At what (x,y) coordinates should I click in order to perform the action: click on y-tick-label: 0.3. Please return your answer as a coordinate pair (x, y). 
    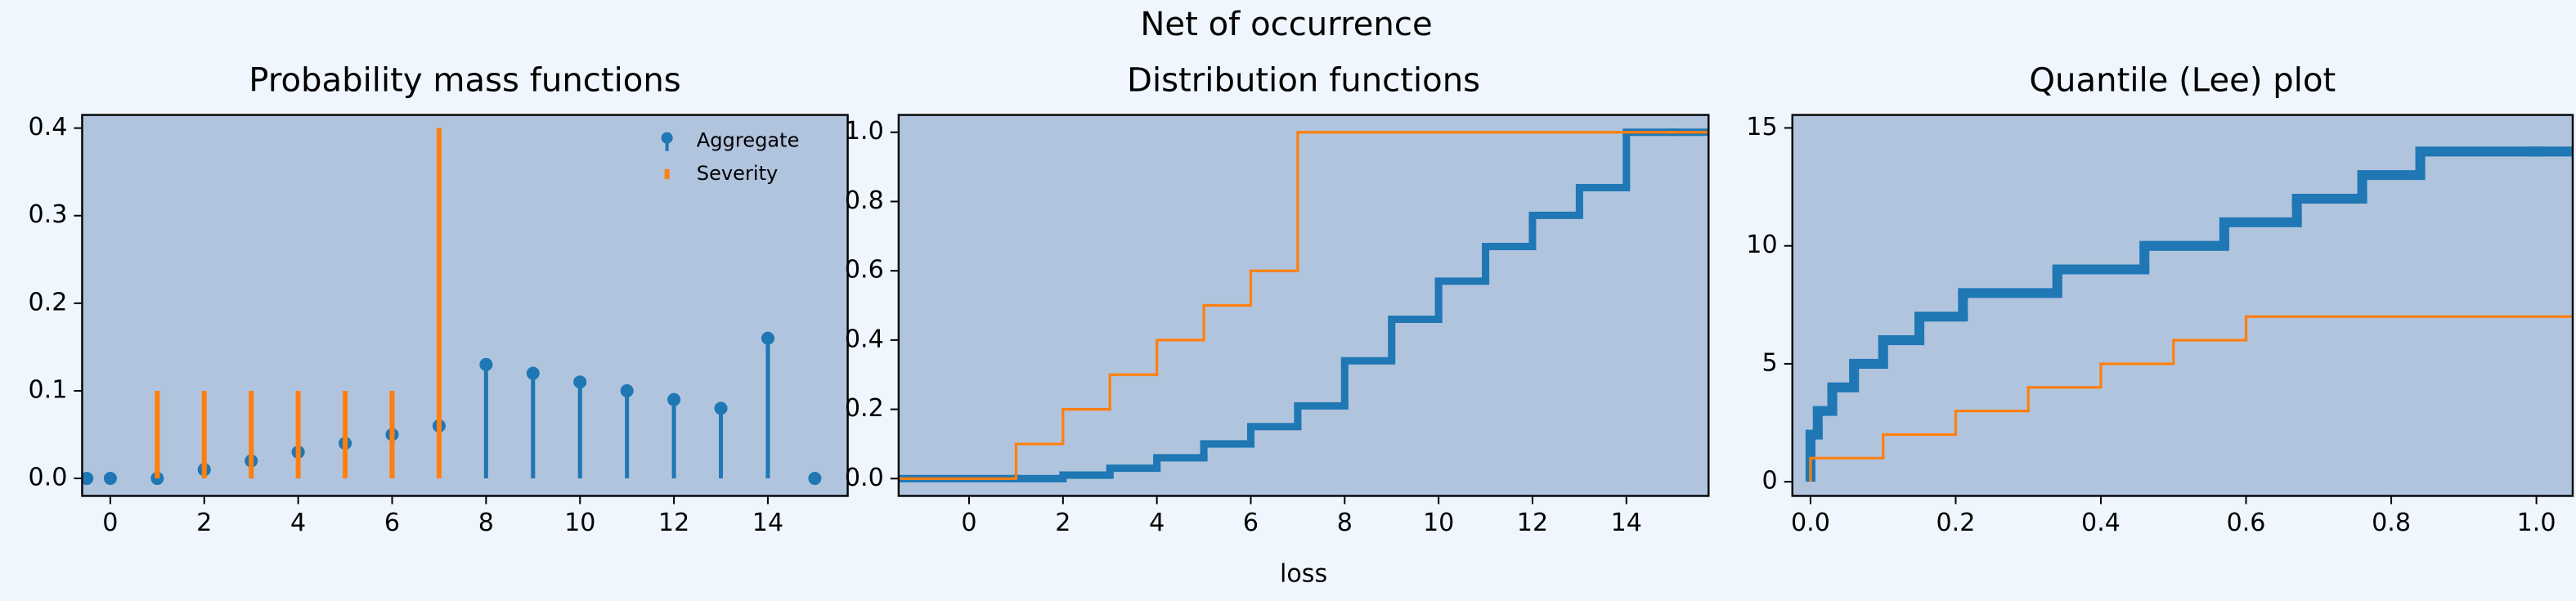
    Looking at the image, I should click on (47, 214).